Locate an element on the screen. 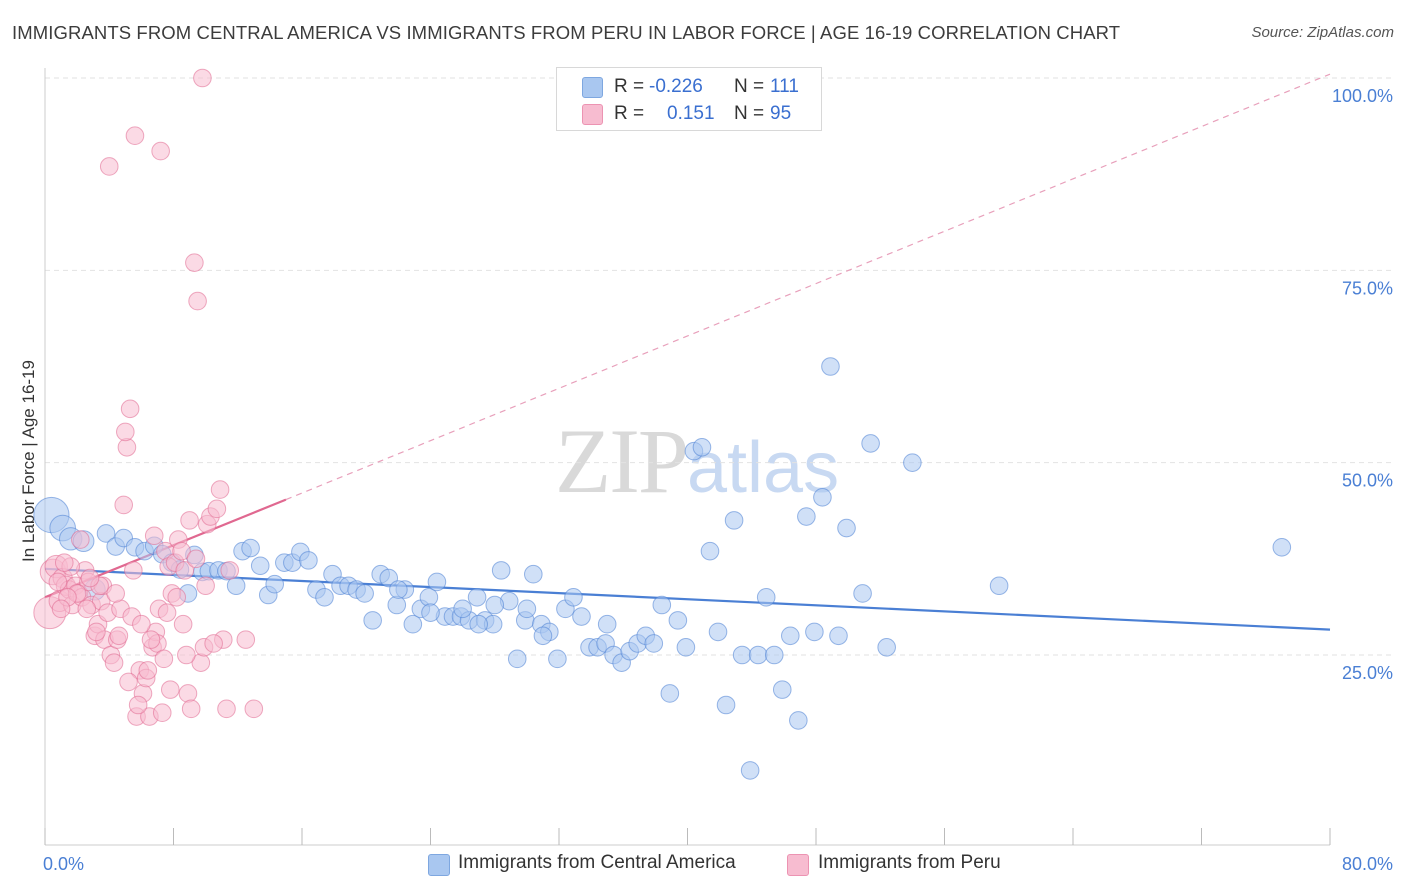 This screenshot has width=1406, height=892. y-tick-label: 100.0% is located at coordinates (1362, 96).